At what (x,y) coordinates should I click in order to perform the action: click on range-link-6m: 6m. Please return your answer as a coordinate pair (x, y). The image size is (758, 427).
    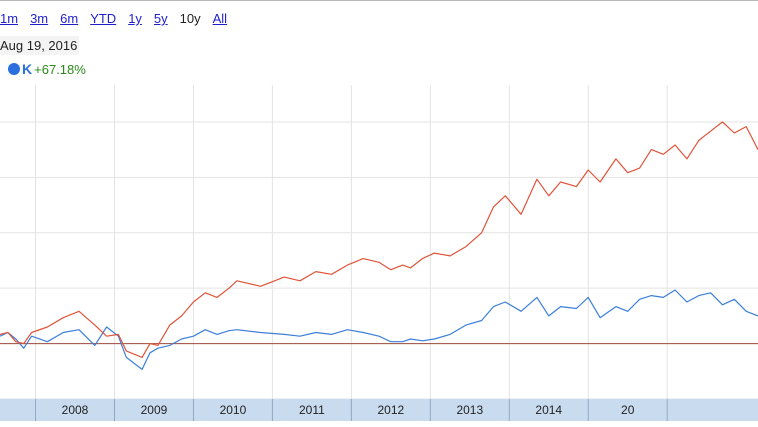
    Looking at the image, I should click on (69, 18).